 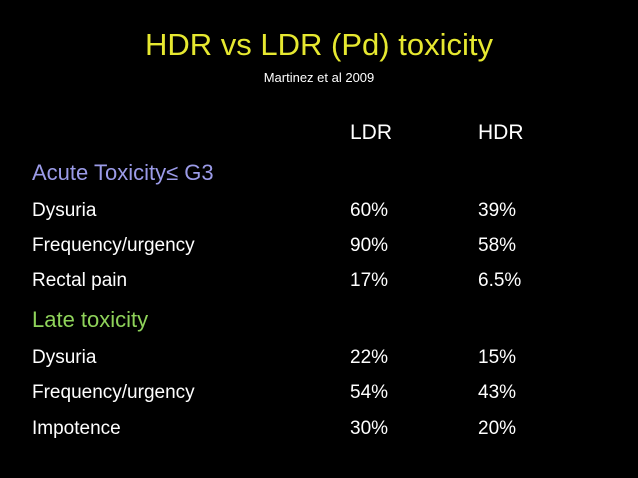 I want to click on row-hdr-value: 58%, so click(x=497, y=245).